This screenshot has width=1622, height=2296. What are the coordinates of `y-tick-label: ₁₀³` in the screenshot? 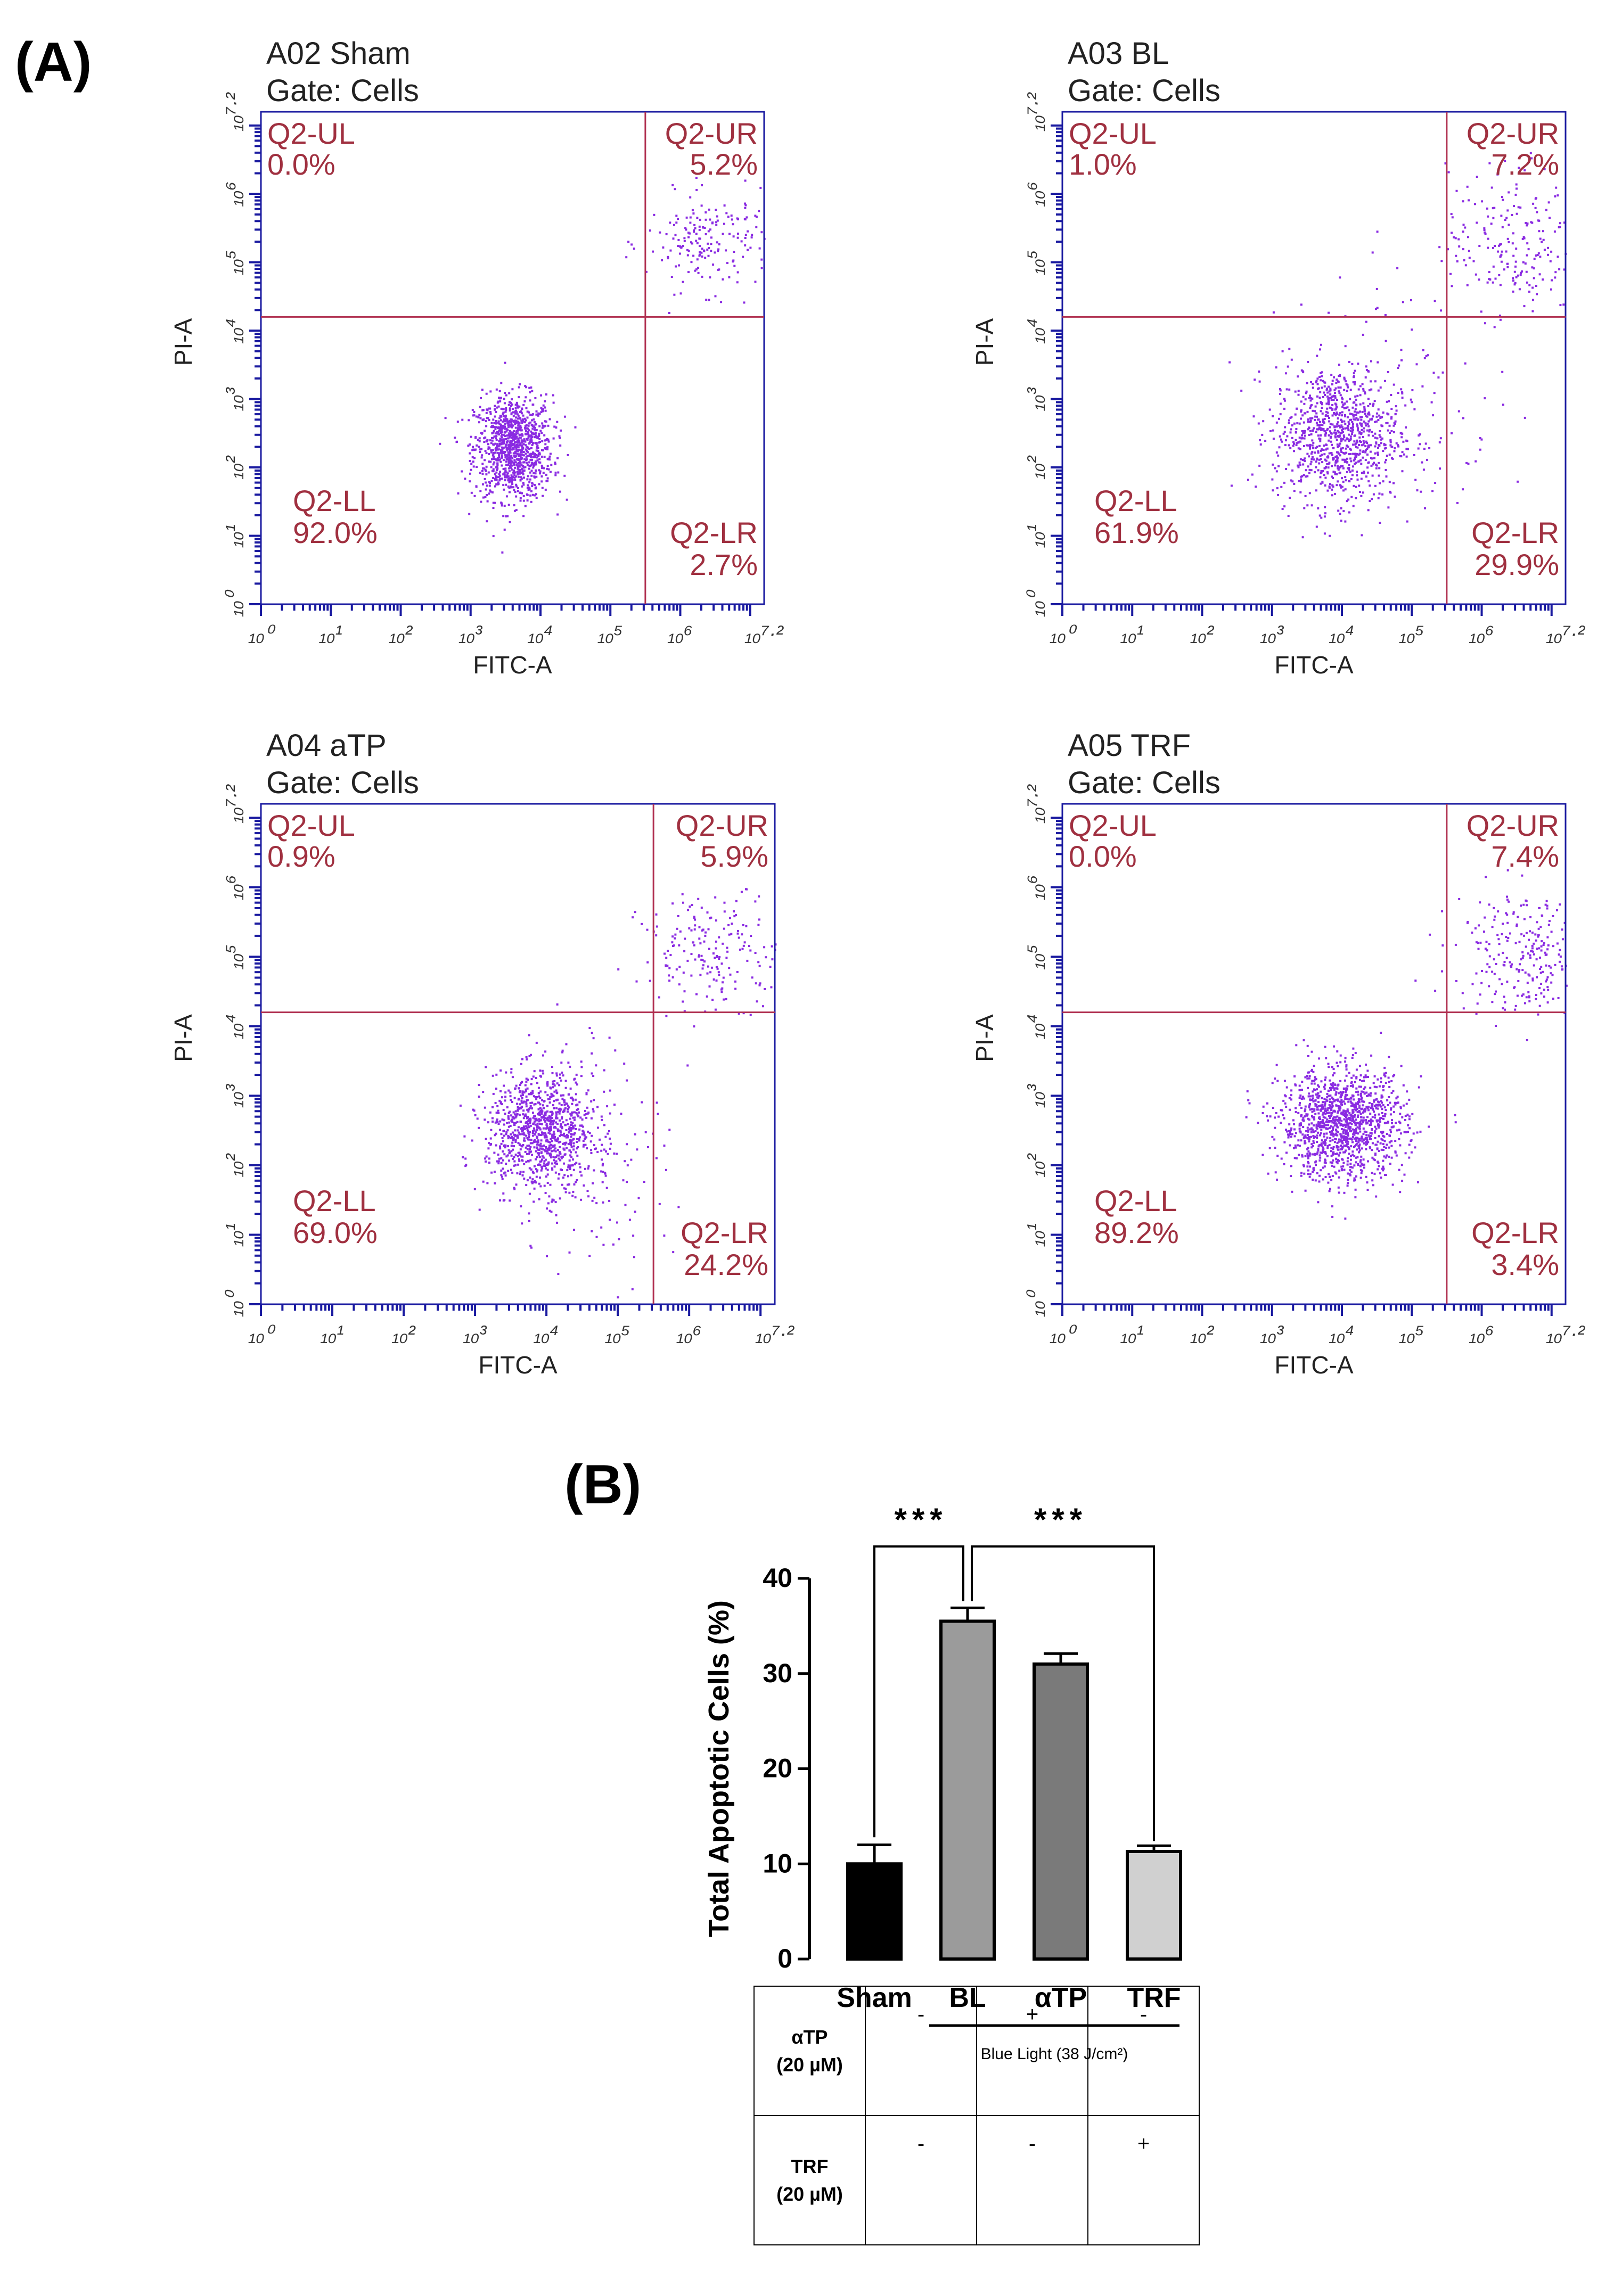 It's located at (1035, 399).